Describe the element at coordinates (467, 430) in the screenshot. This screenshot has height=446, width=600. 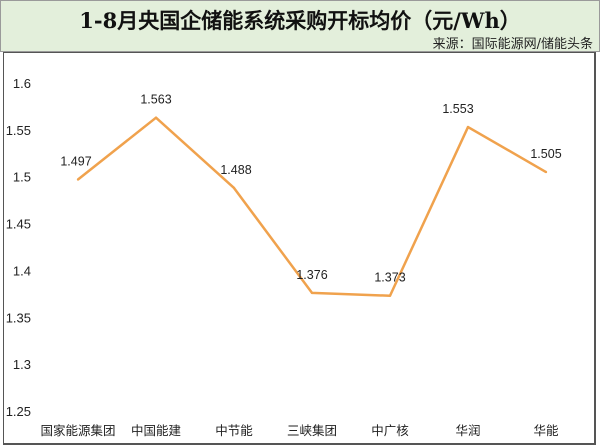
I see `x-tick-label: 华润` at that location.